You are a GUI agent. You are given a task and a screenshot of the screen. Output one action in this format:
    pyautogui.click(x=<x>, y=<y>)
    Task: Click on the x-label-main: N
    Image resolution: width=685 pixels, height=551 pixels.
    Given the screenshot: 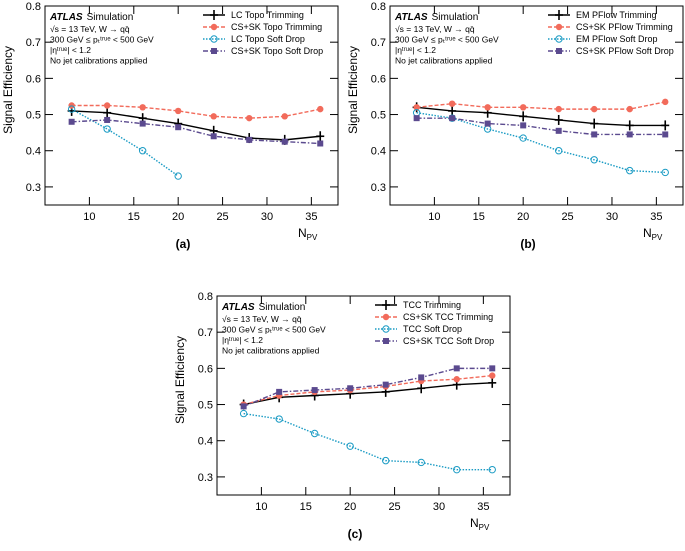 What is the action you would take?
    pyautogui.click(x=474, y=523)
    